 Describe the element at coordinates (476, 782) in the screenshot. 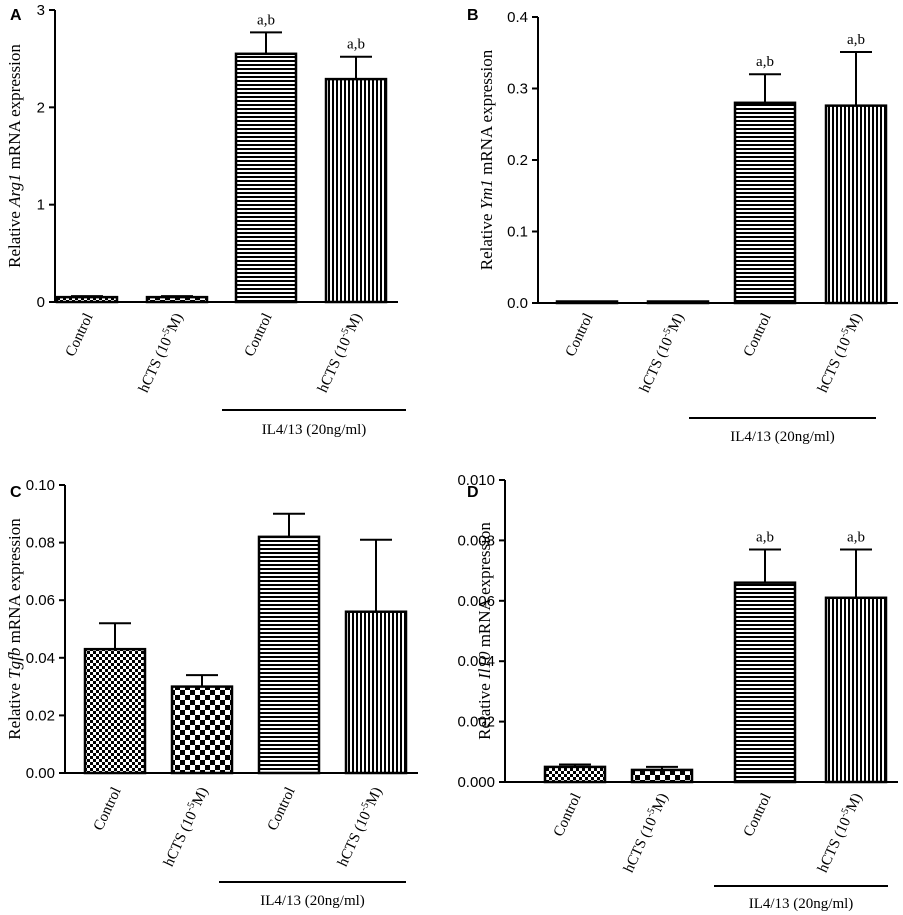

I see `y-tick-label: 0.000` at that location.